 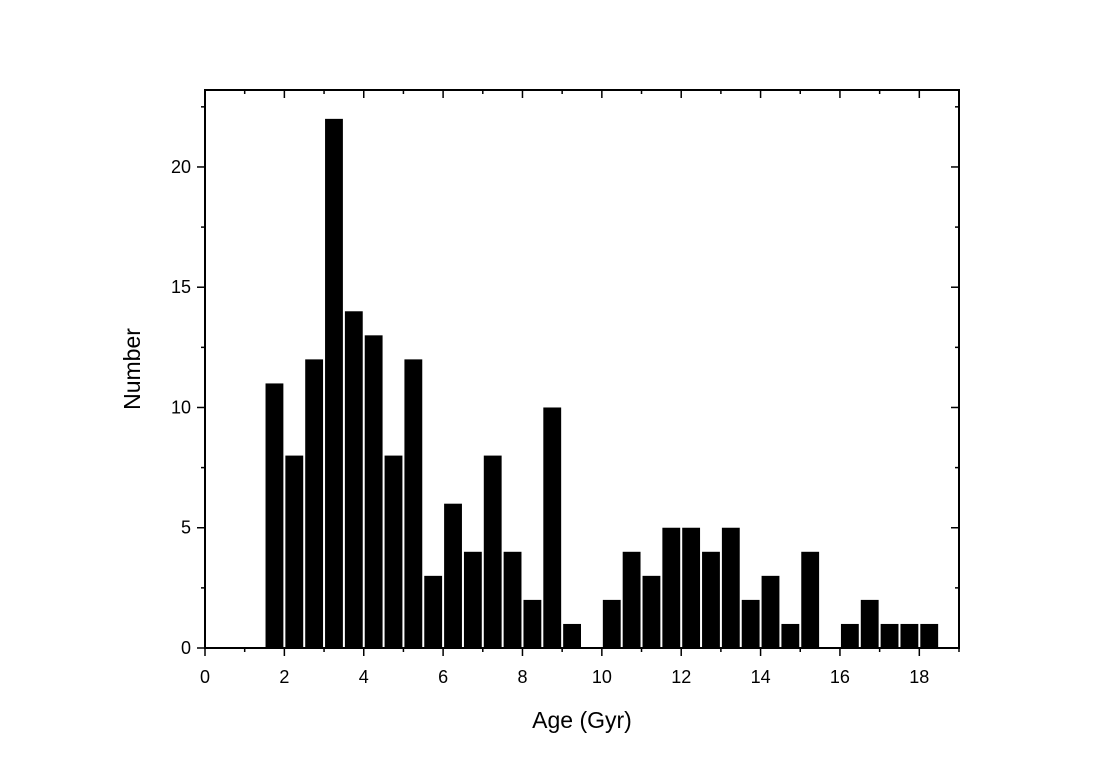 I want to click on x-tick-label: 18, so click(x=919, y=677).